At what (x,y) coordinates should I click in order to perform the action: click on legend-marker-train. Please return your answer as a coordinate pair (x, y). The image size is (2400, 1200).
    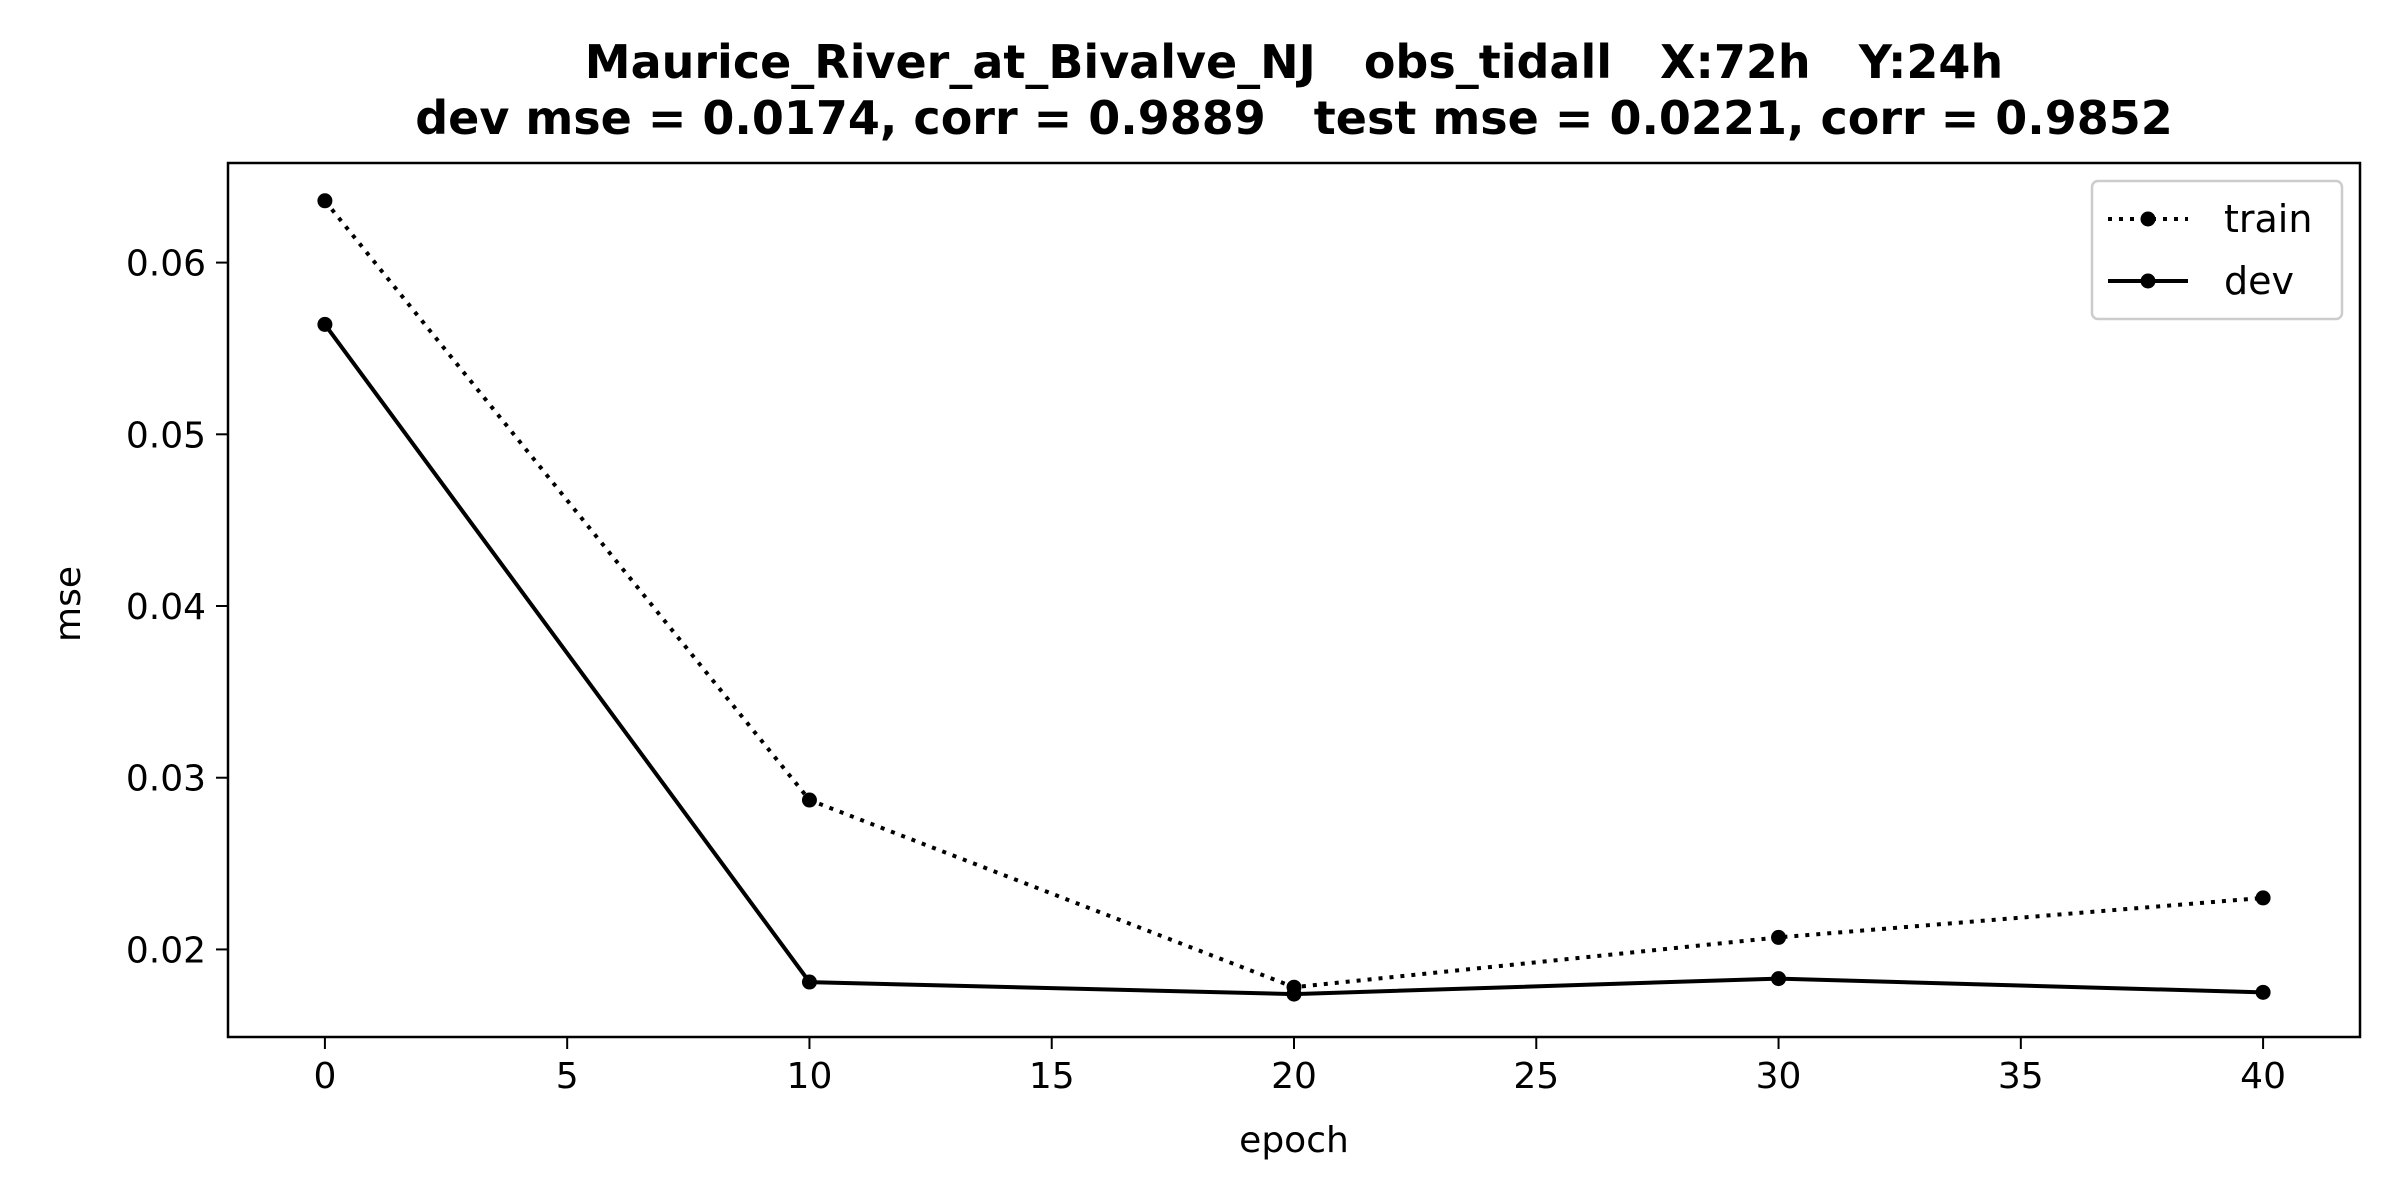
    Looking at the image, I should click on (2148, 219).